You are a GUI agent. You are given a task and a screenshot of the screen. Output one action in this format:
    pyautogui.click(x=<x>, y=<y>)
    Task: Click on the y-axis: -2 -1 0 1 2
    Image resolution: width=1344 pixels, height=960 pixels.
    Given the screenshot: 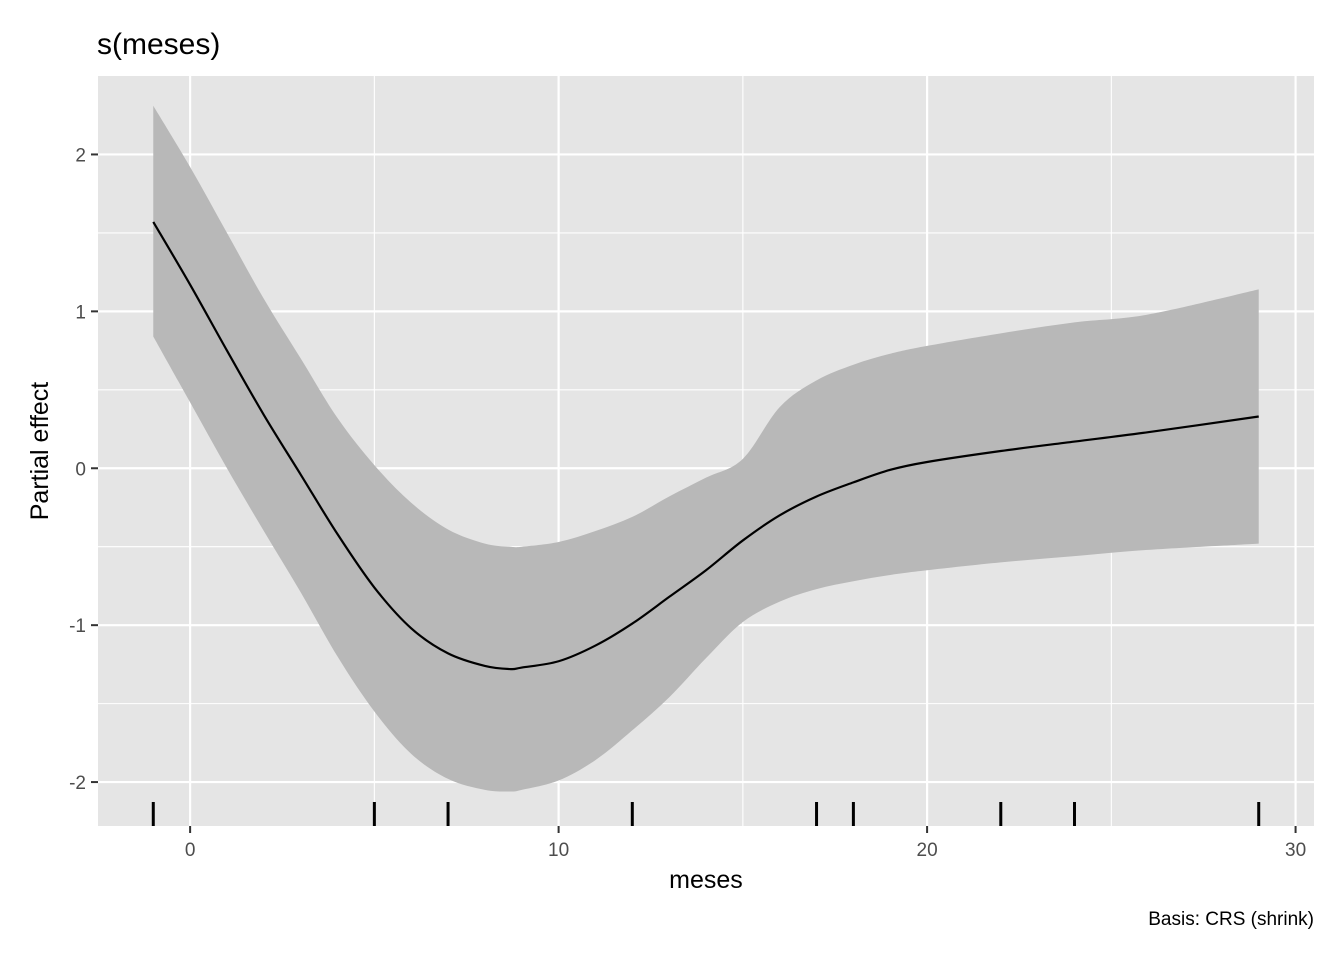 What is the action you would take?
    pyautogui.click(x=83, y=469)
    